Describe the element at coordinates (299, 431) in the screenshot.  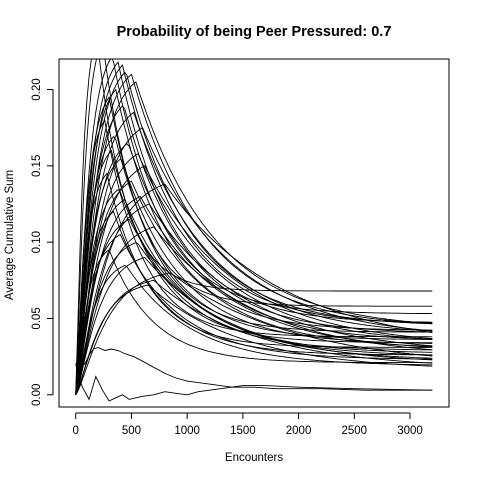
I see `x-tick-label: 2000` at that location.